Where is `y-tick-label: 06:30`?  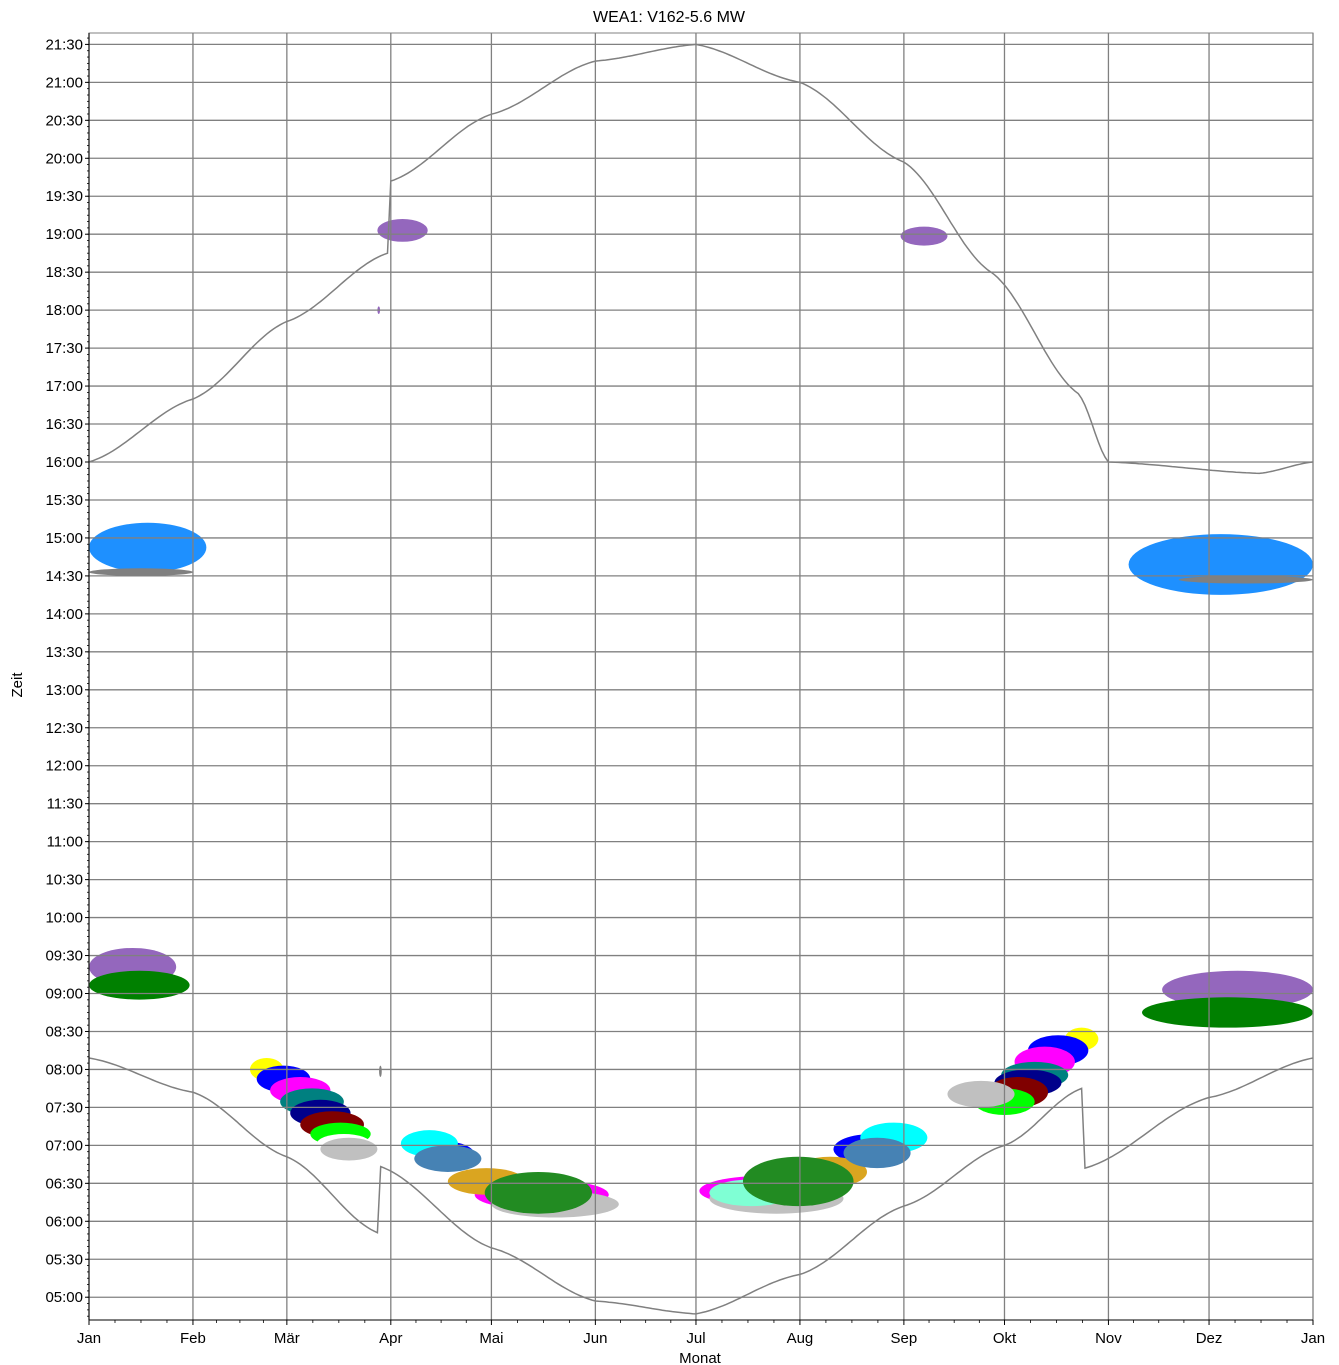 y-tick-label: 06:30 is located at coordinates (64, 1183).